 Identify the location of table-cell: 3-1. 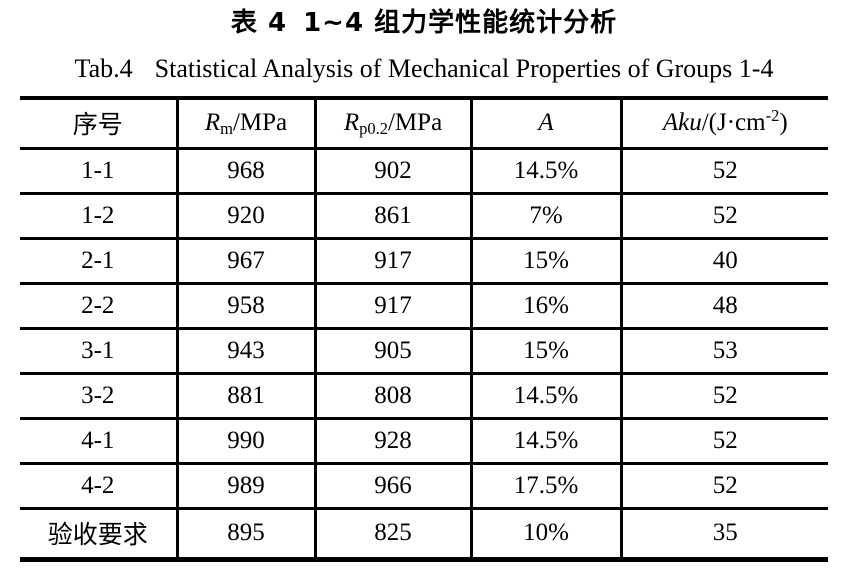
(98, 351).